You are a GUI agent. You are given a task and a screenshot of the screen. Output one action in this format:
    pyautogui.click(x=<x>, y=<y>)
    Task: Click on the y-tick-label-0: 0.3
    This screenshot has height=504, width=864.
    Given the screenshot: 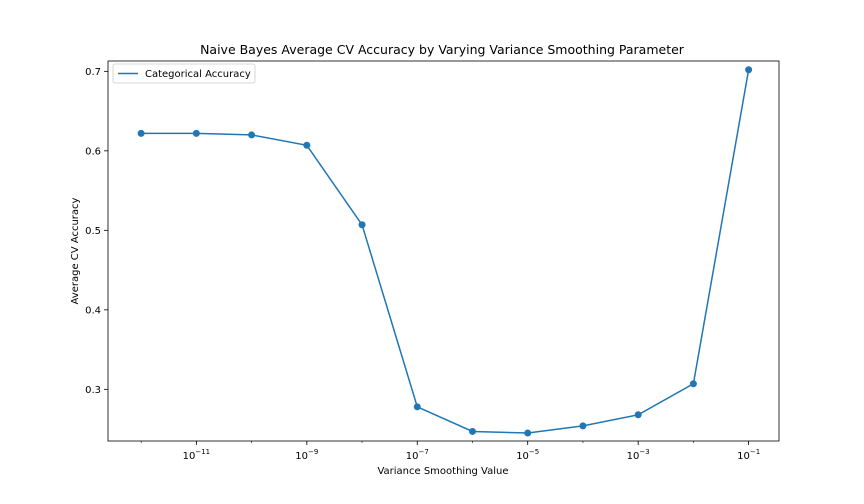 What is the action you would take?
    pyautogui.click(x=93, y=390)
    